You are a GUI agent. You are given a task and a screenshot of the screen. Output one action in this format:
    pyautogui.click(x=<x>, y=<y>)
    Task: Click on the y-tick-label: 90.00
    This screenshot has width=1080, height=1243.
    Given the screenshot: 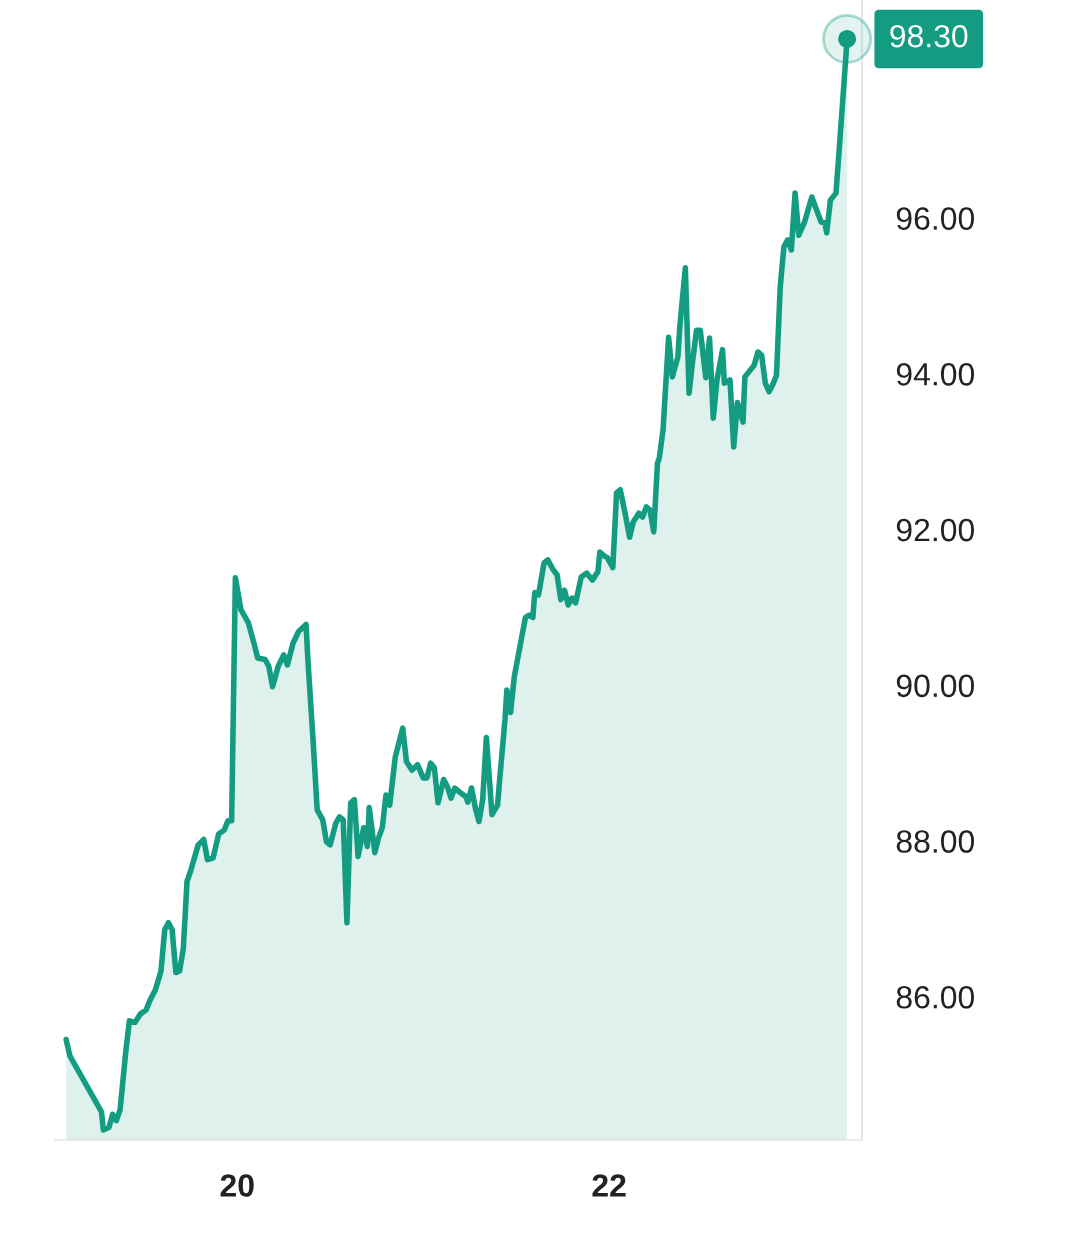 What is the action you would take?
    pyautogui.click(x=935, y=686)
    